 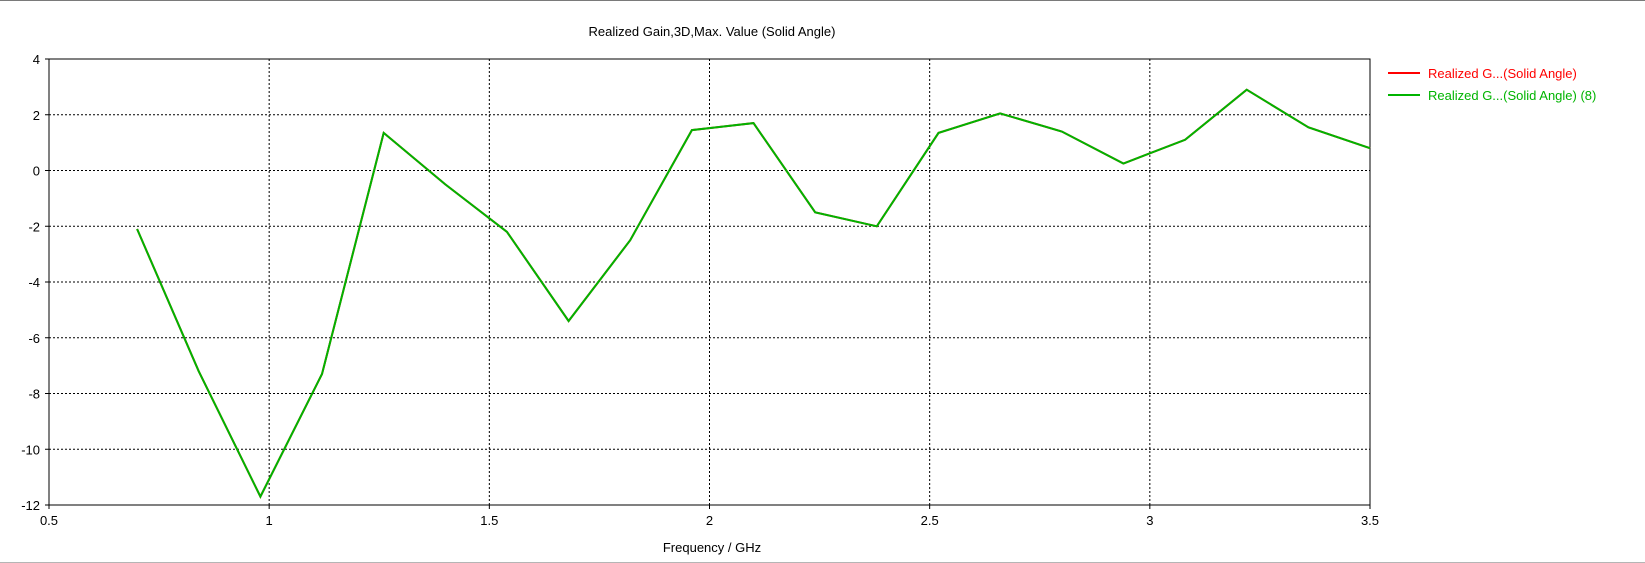 What do you see at coordinates (1370, 520) in the screenshot?
I see `x-tick-label: 3.5` at bounding box center [1370, 520].